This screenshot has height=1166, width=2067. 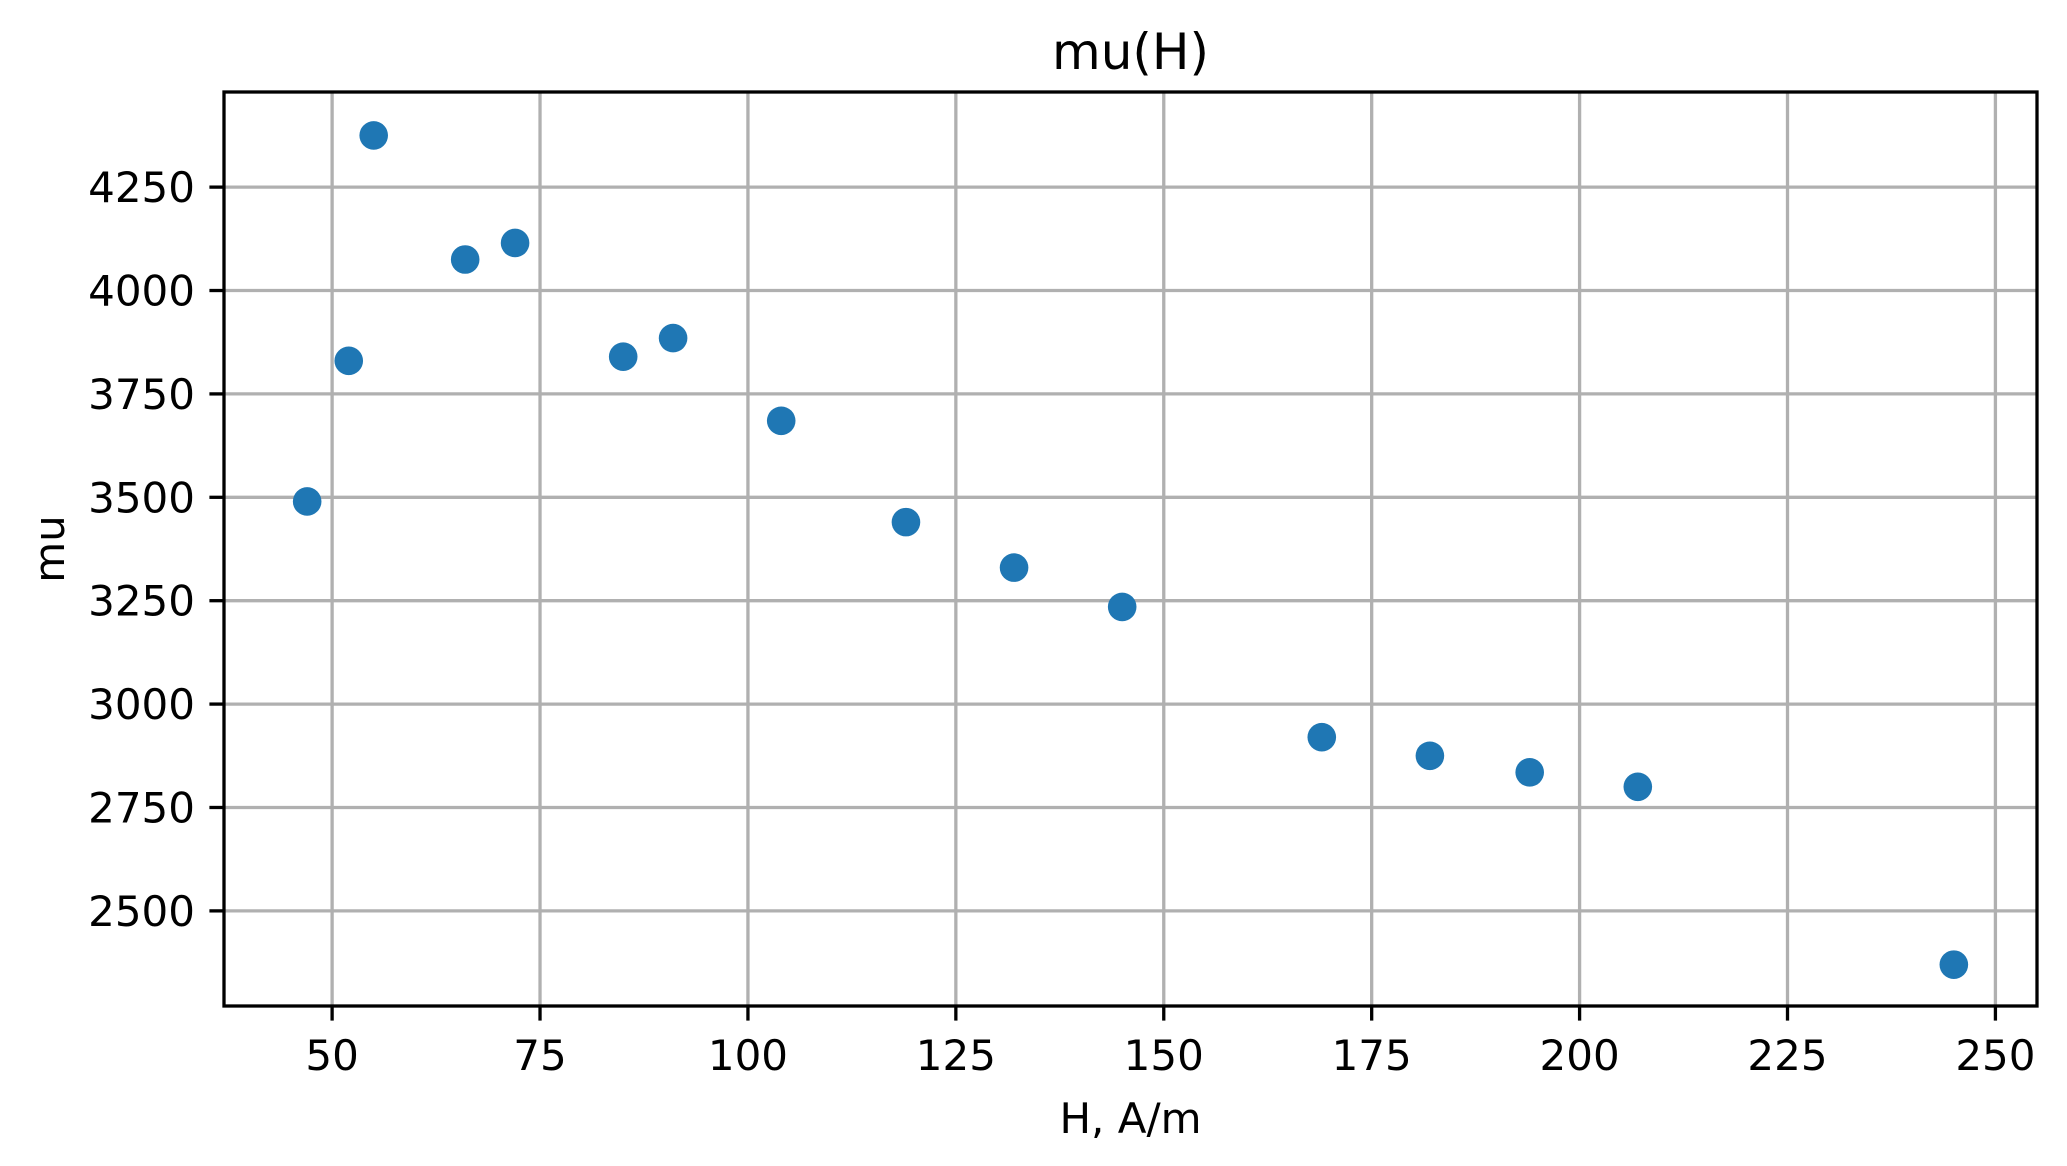 What do you see at coordinates (1130, 52) in the screenshot?
I see `chart-title: mu(H)` at bounding box center [1130, 52].